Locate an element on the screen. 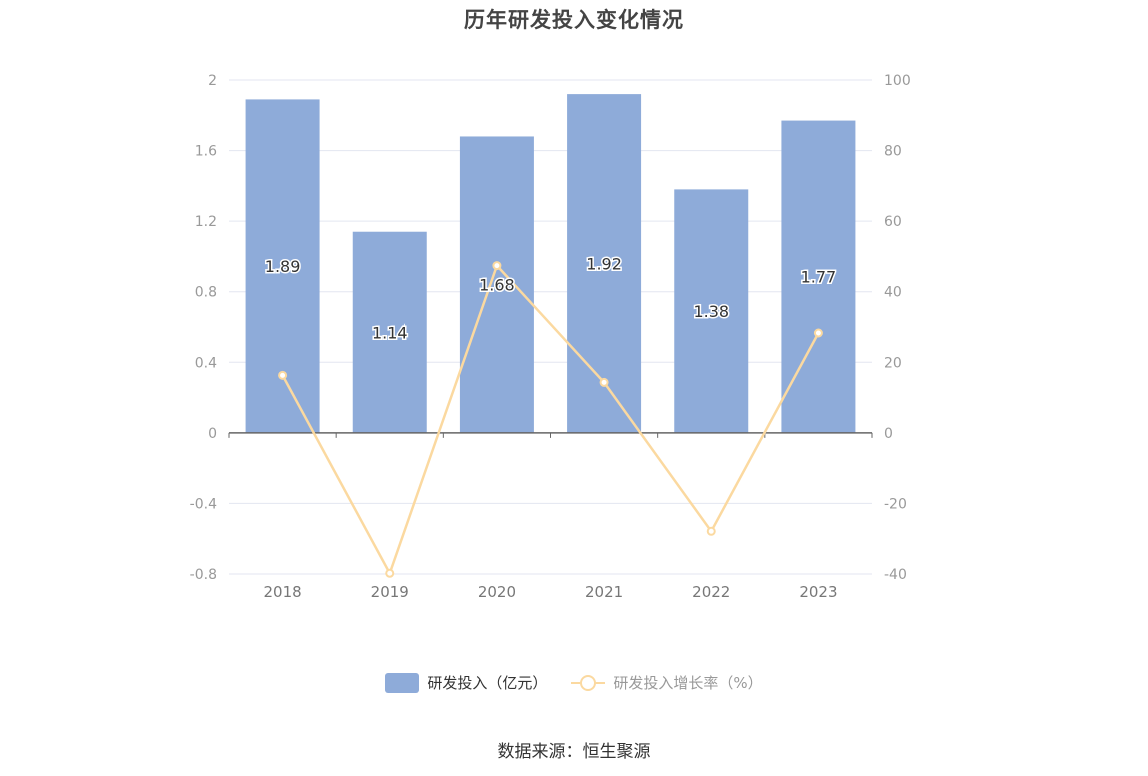 The width and height of the screenshot is (1148, 776). bar-data-label: 1.92 is located at coordinates (604, 263).